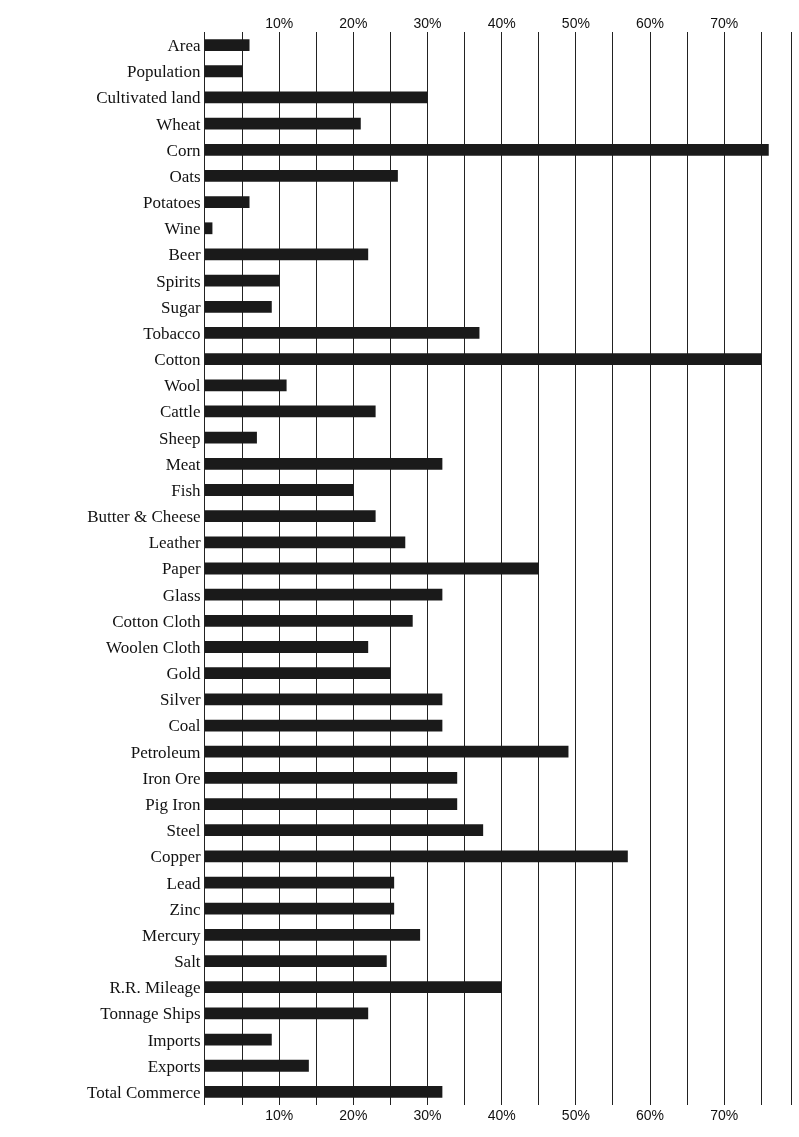 This screenshot has width=799, height=1137. Describe the element at coordinates (650, 23) in the screenshot. I see `x-tick-label: 60%` at that location.